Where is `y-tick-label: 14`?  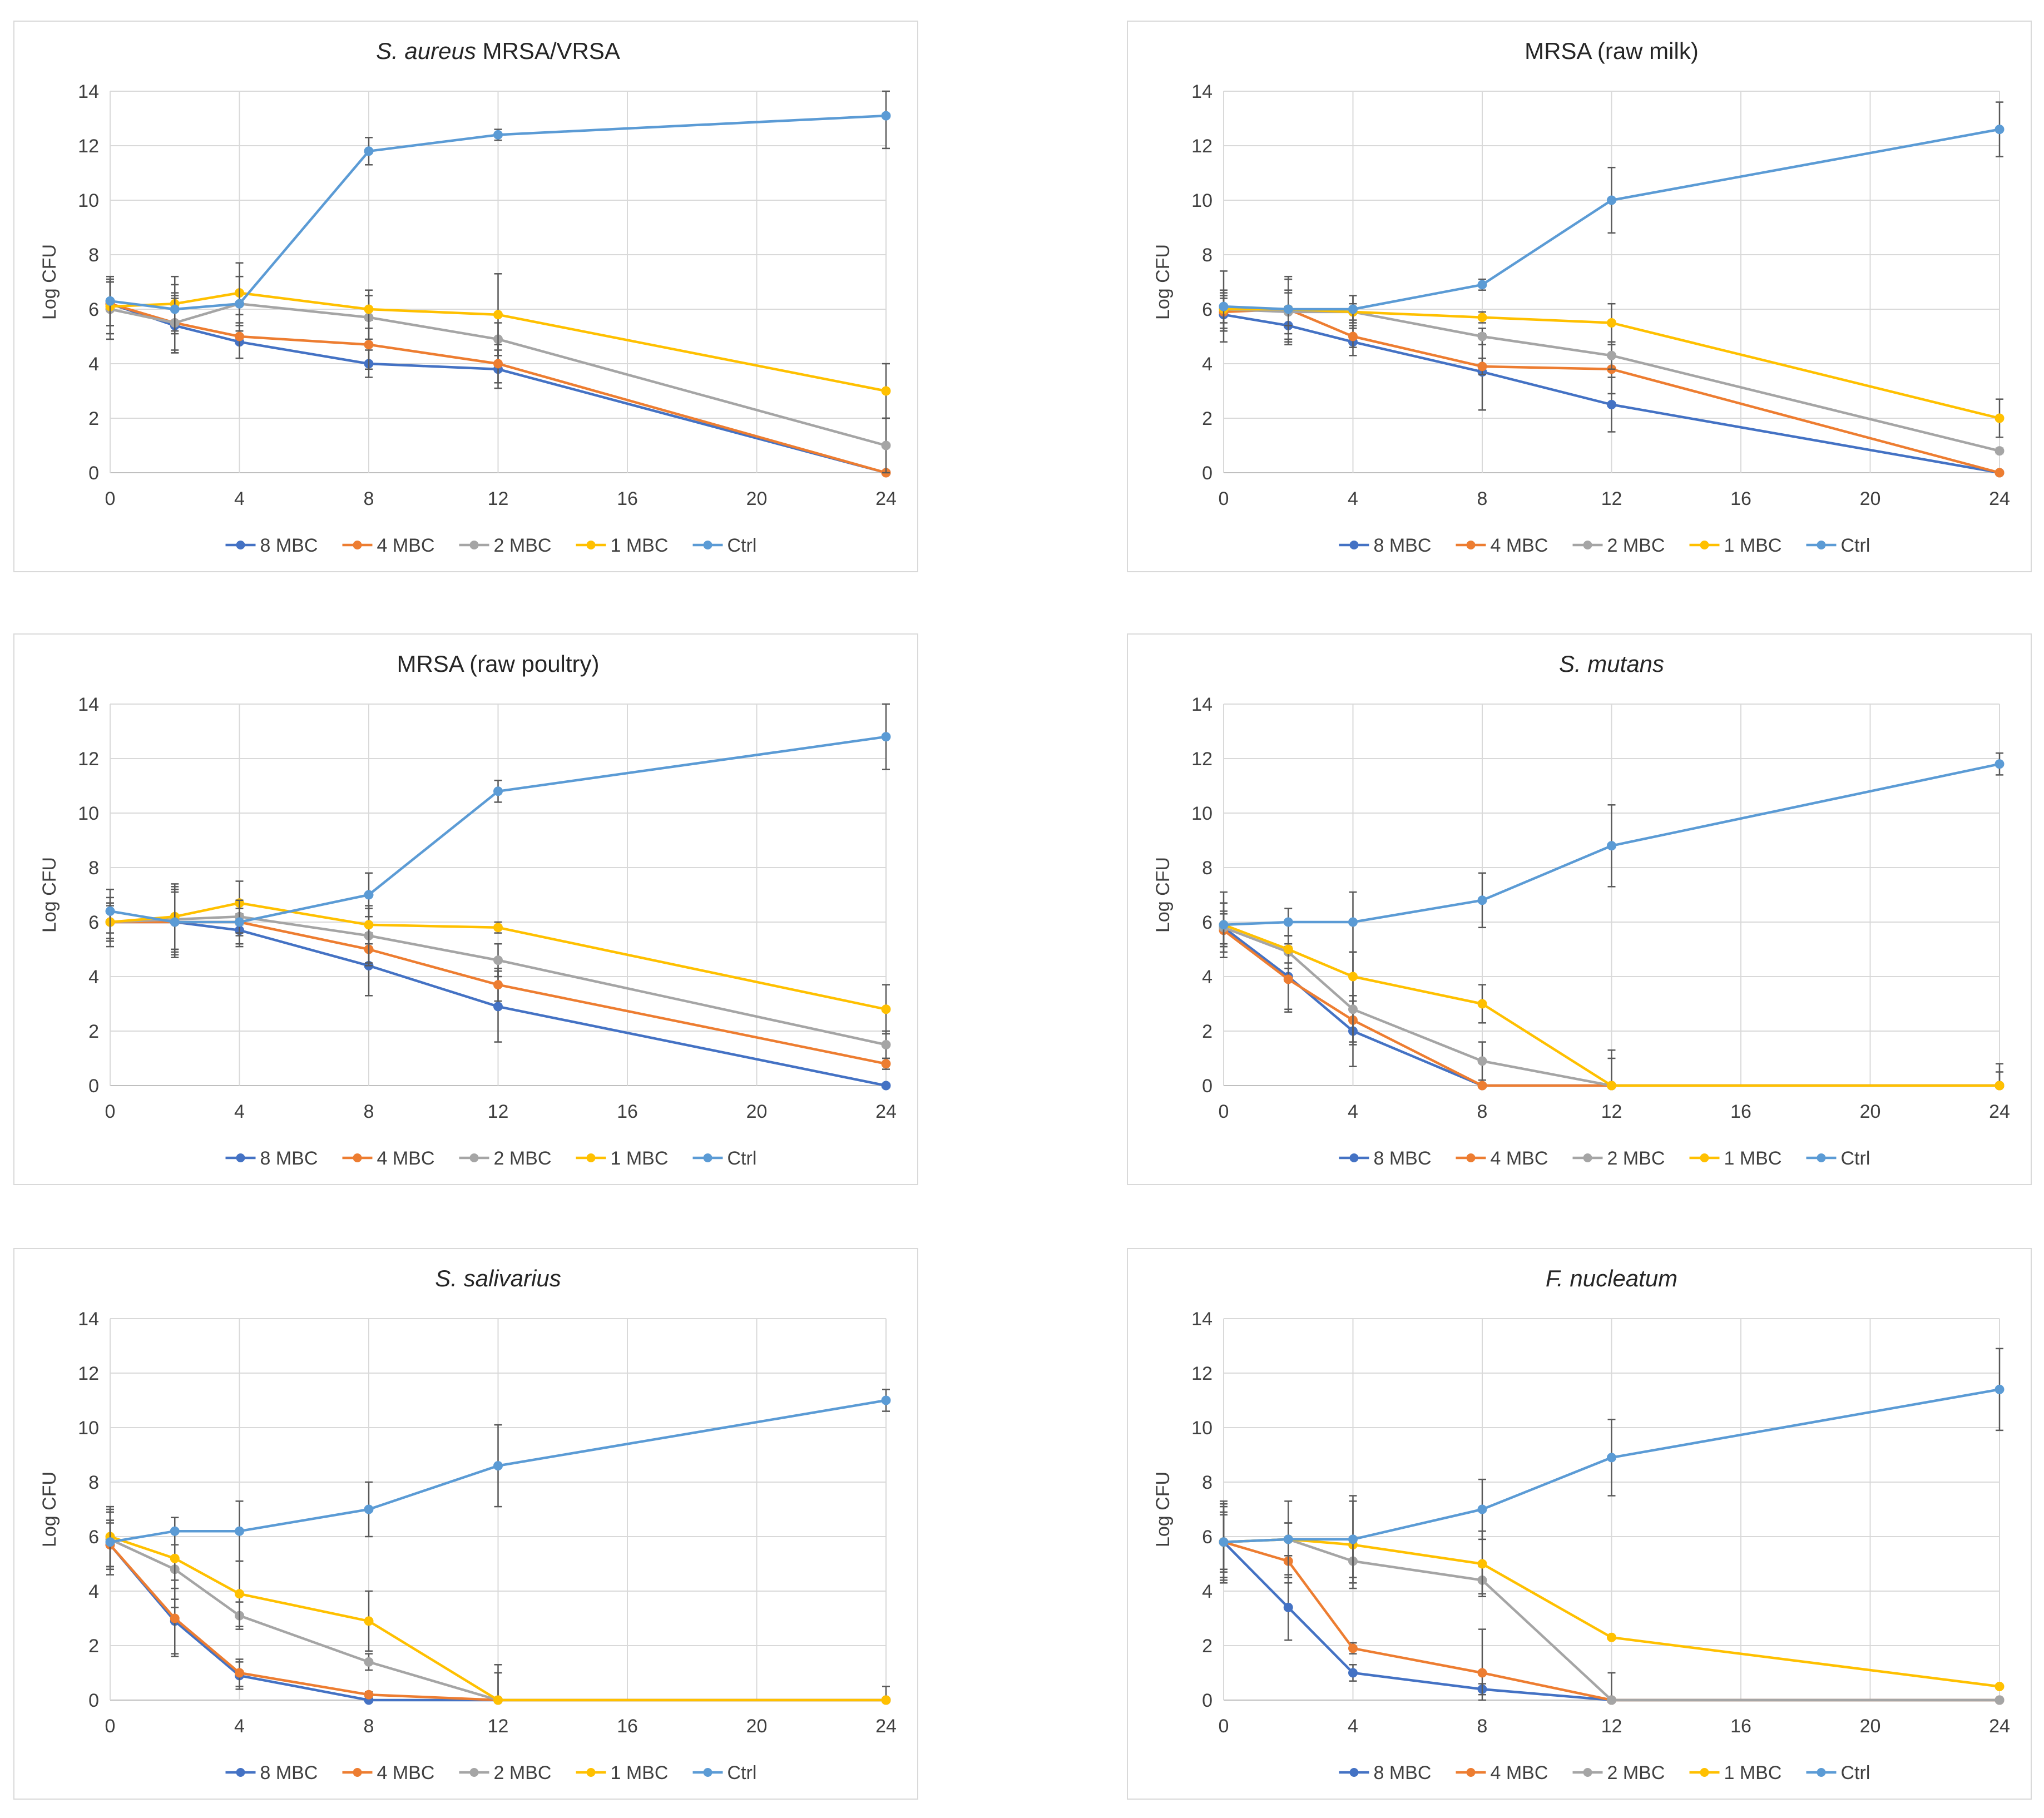
y-tick-label: 14 is located at coordinates (88, 1319).